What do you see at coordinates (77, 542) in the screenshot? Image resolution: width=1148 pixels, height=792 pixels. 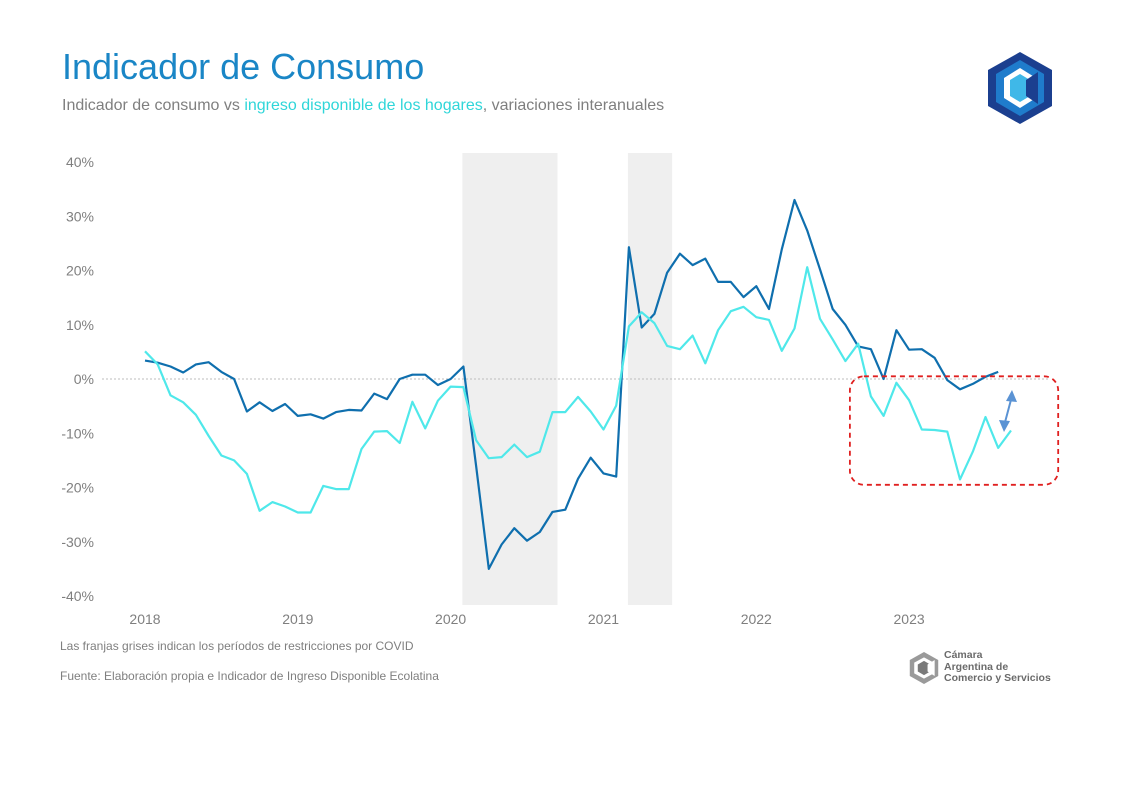 I see `y-tick-label: -30%` at bounding box center [77, 542].